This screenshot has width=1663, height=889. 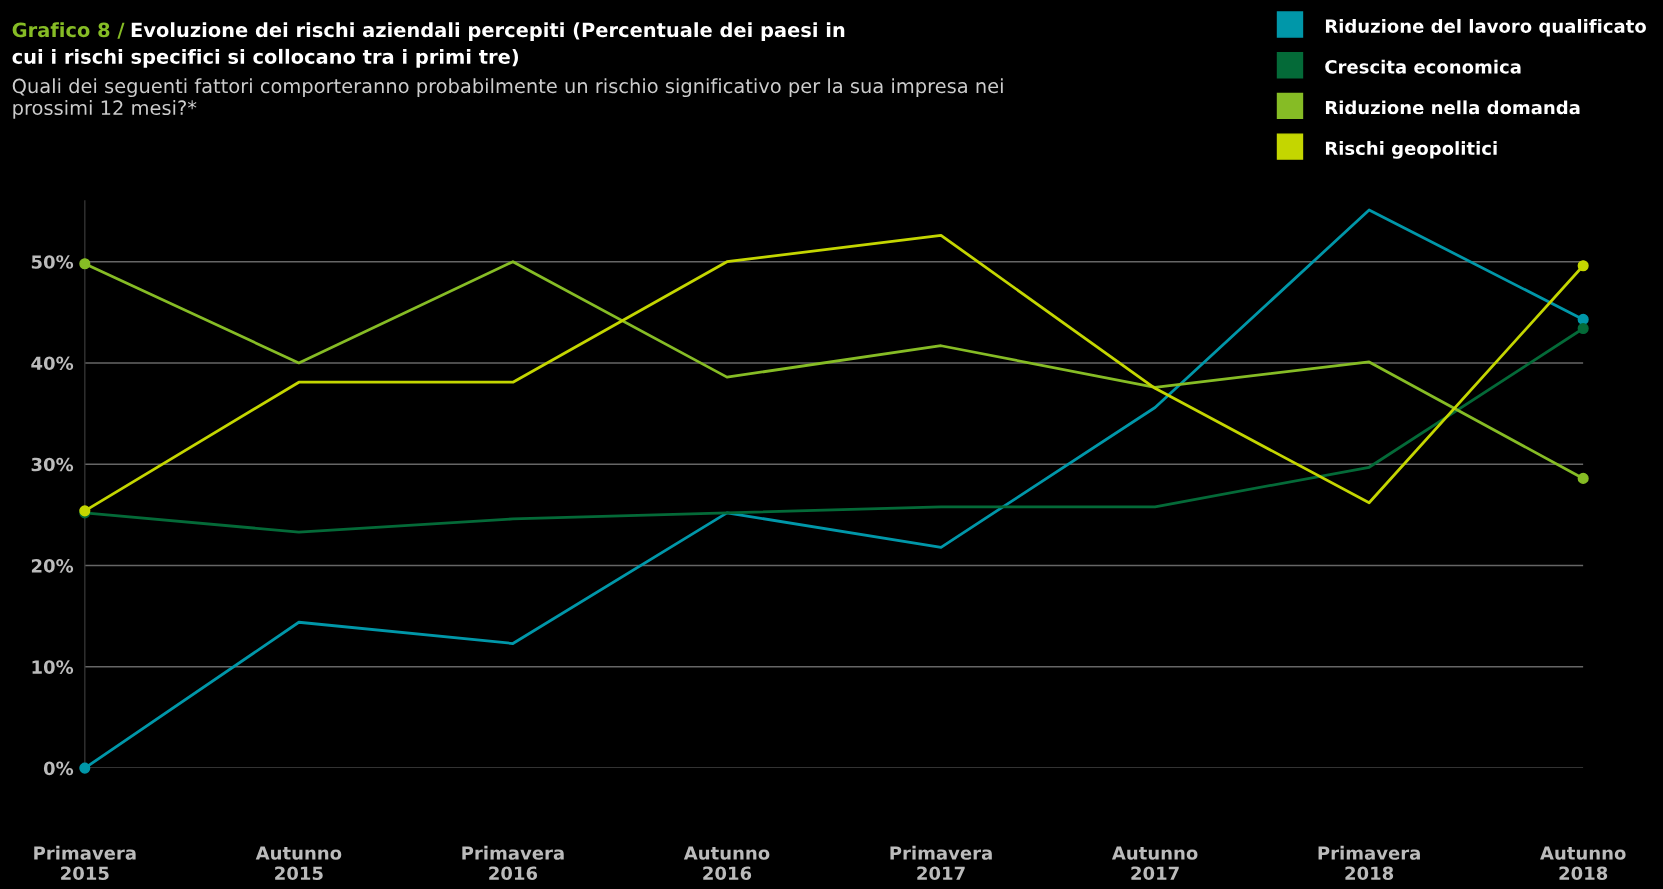 I want to click on x-tick-label: Primavera 2018, so click(x=1369, y=863).